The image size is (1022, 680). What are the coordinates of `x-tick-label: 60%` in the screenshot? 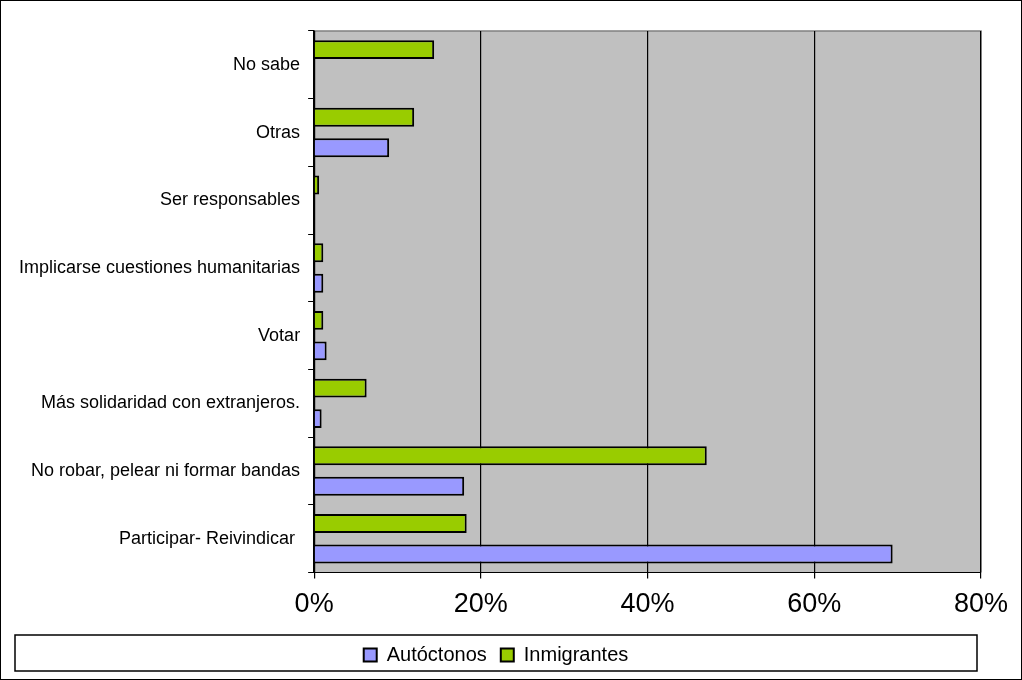 It's located at (814, 603).